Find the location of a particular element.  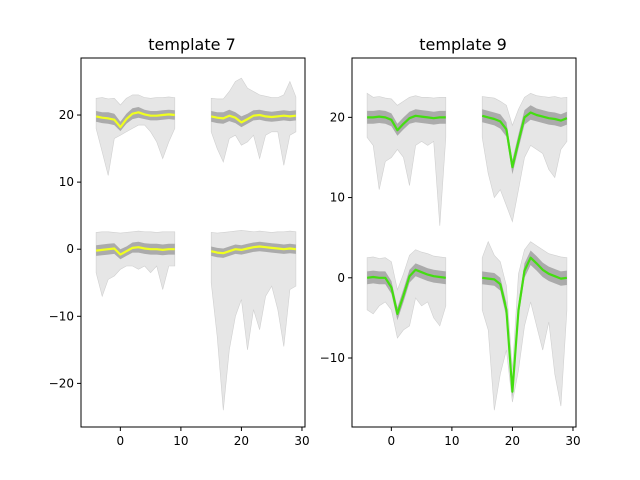

range-band-ch0-seg0 is located at coordinates (406, 159).